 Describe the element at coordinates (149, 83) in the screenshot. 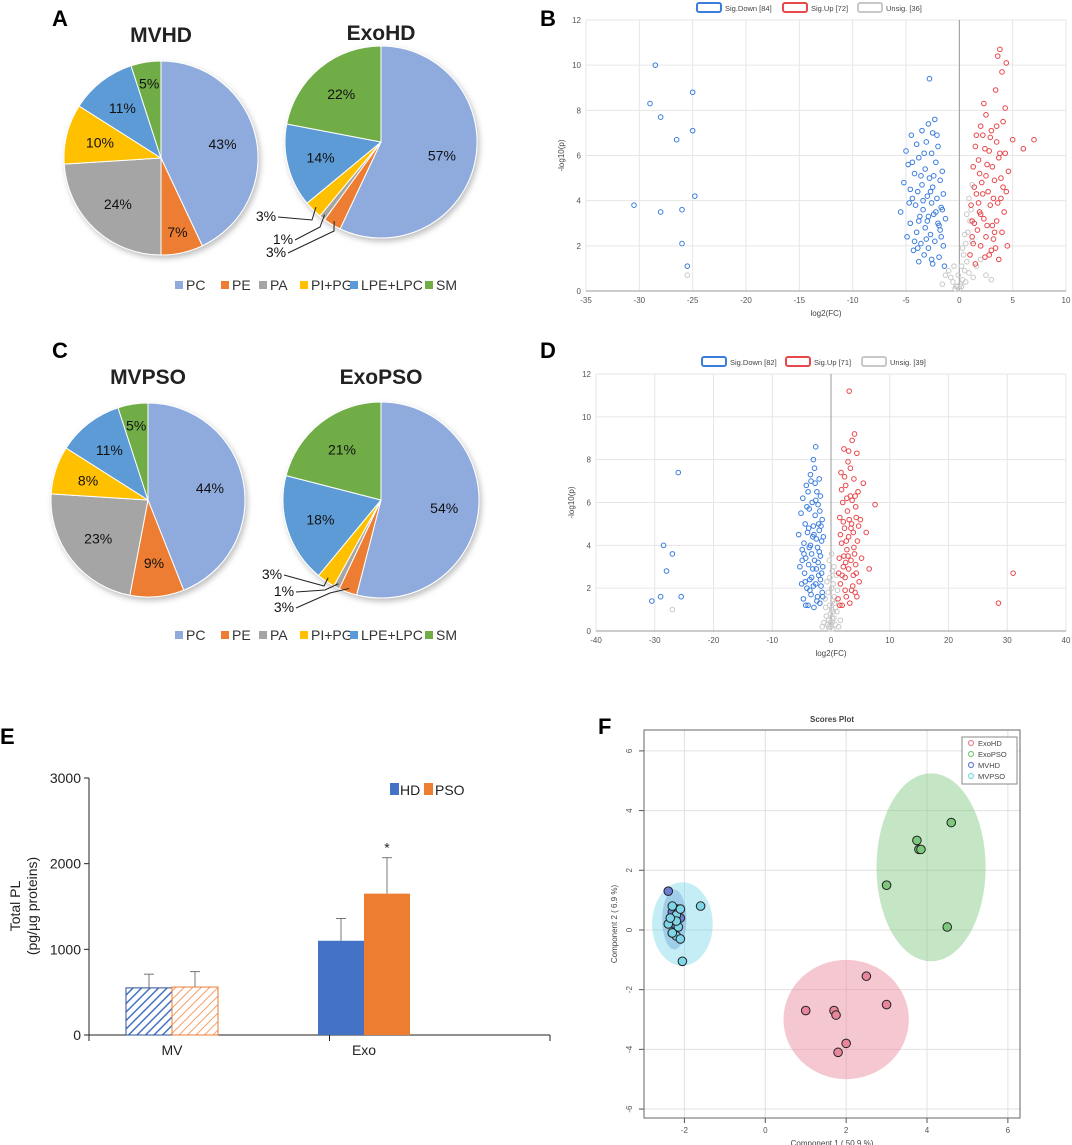

I see `pie-label-sm: 5%` at that location.